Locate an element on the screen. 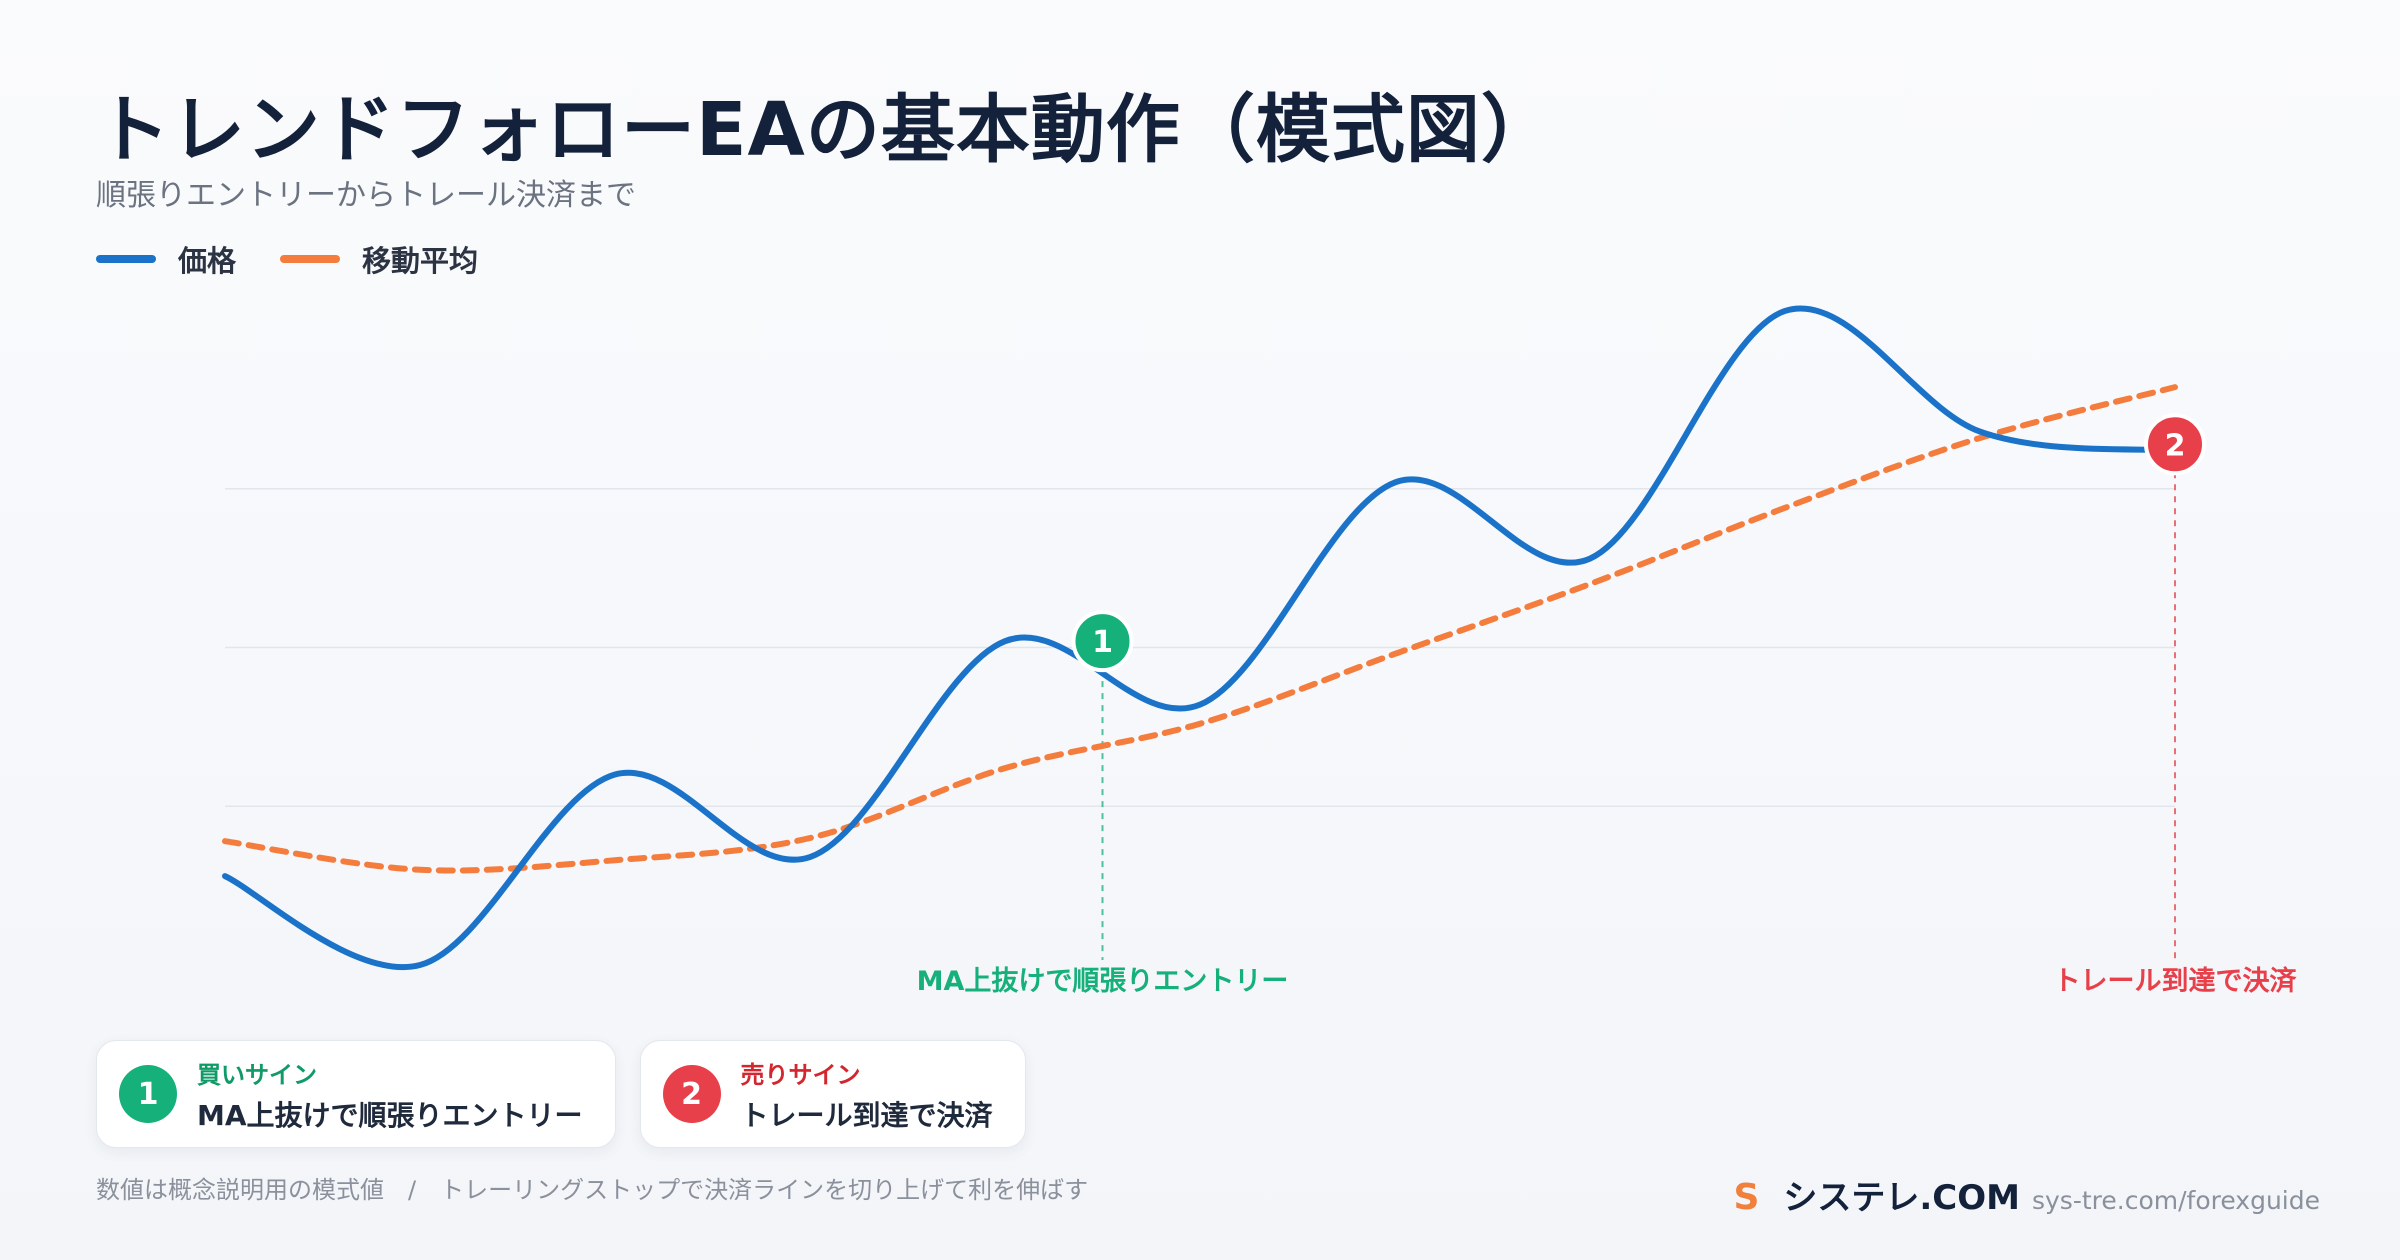 This screenshot has width=2400, height=1260. buy-signal-text: 買いサイン MA上抜けで順張りエントリー is located at coordinates (390, 1094).